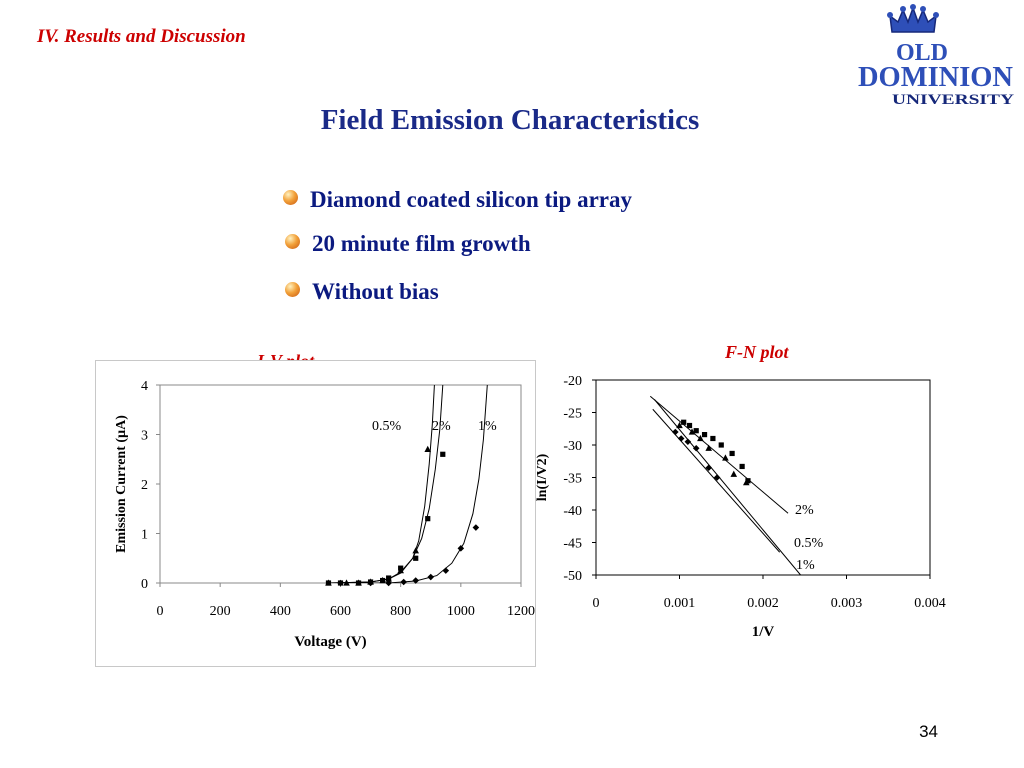  Describe the element at coordinates (144, 584) in the screenshot. I see `y-tick-label: 0` at that location.